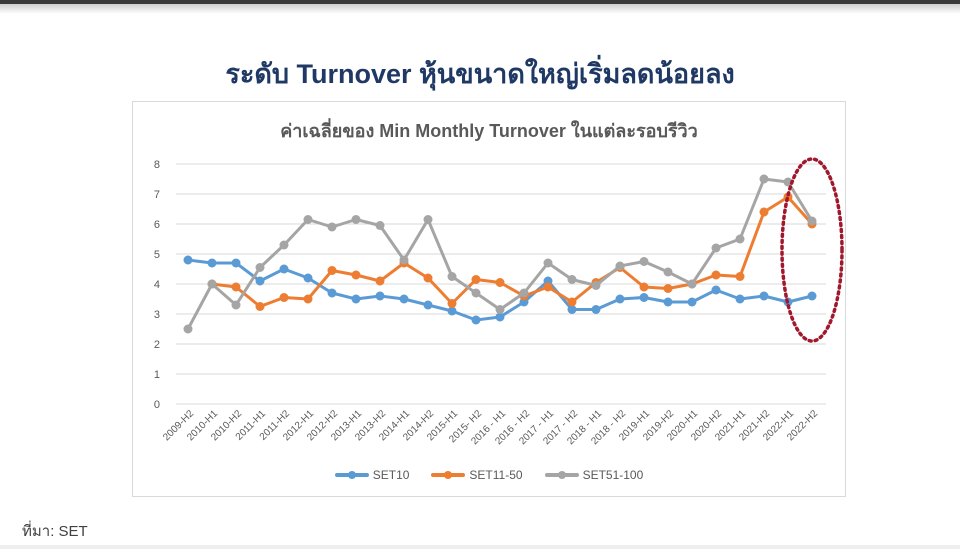 The image size is (960, 549). What do you see at coordinates (157, 405) in the screenshot?
I see `y-tick-label: 0` at bounding box center [157, 405].